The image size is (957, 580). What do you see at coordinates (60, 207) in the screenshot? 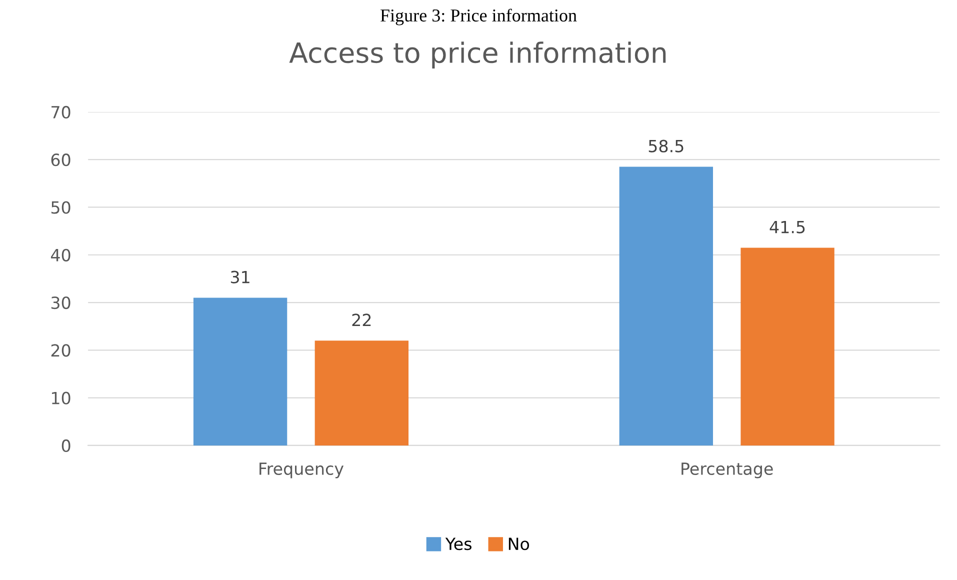
I see `y-tick-label: 50` at bounding box center [60, 207].